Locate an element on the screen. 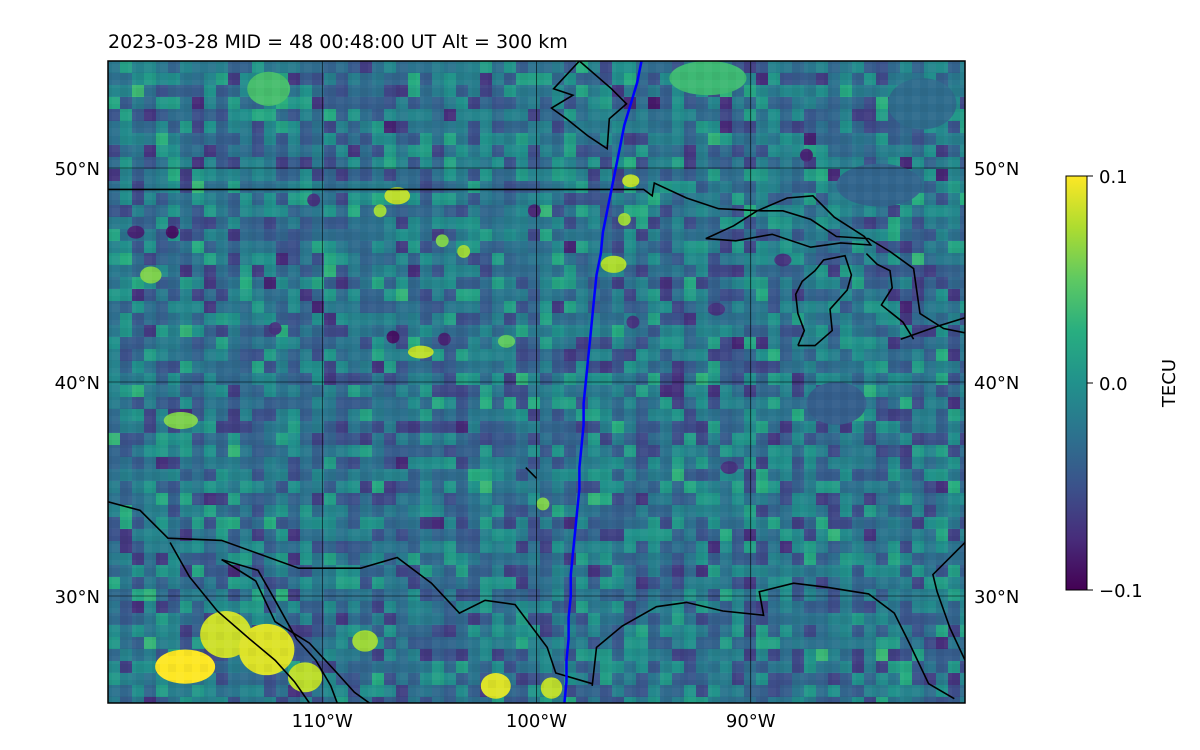  y-tick-label-right: 30°N is located at coordinates (996, 597).